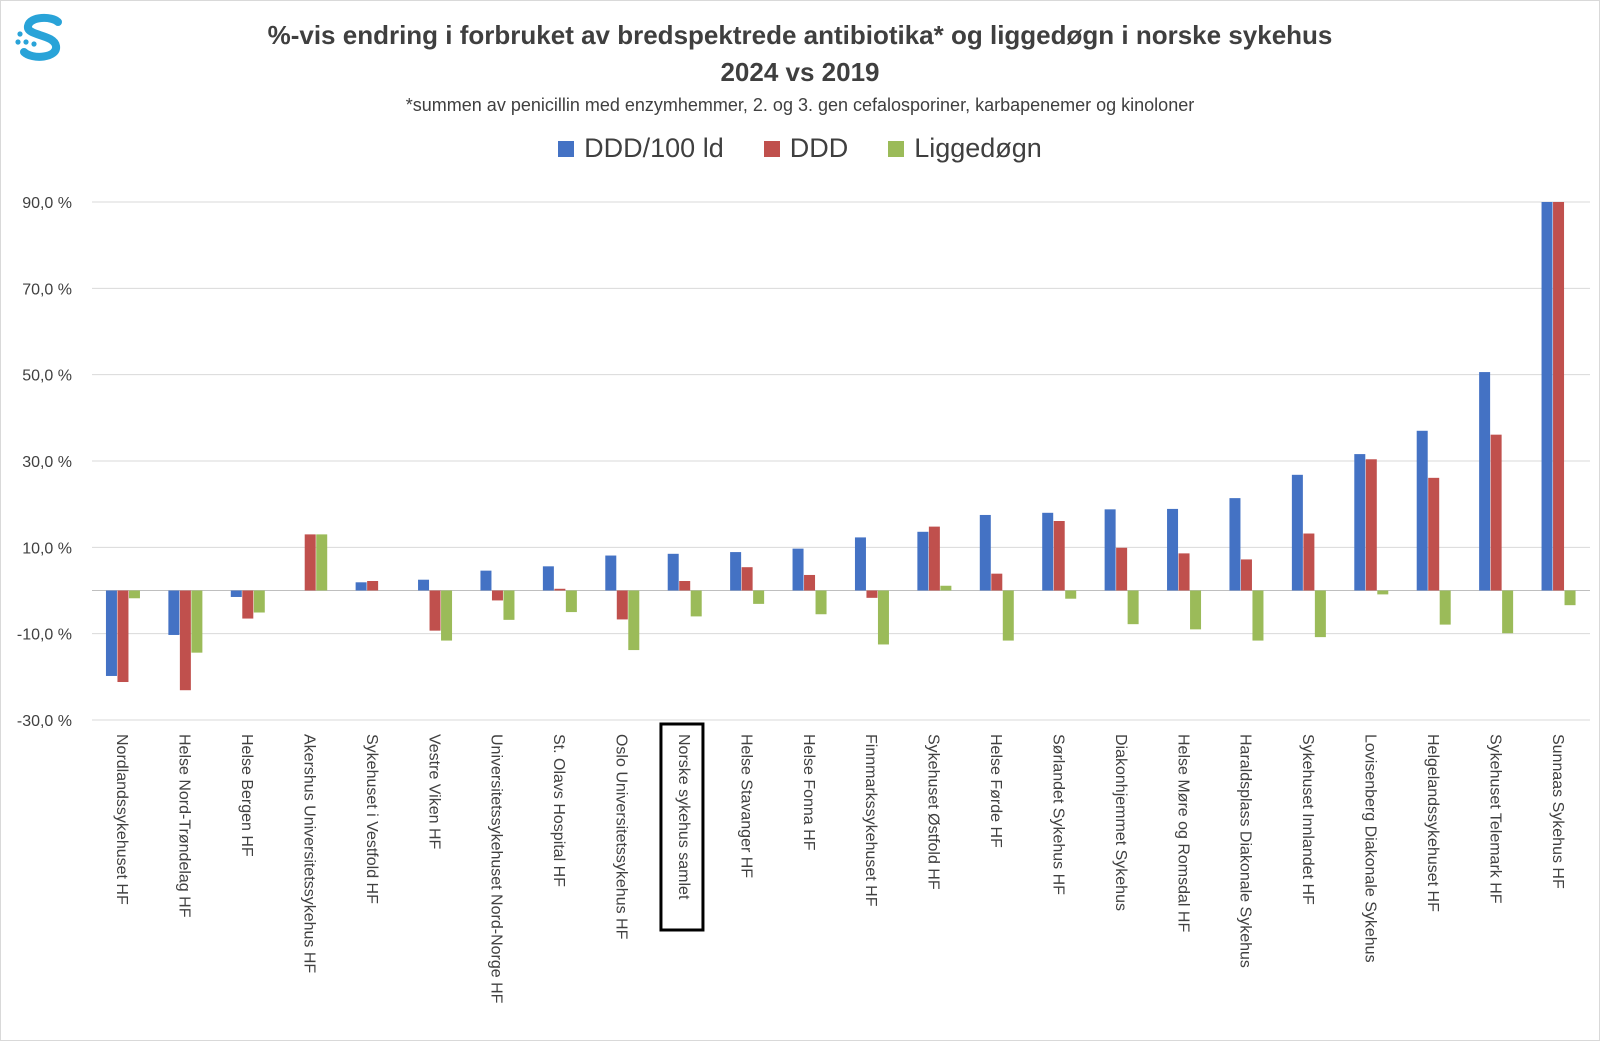 This screenshot has width=1600, height=1041. Describe the element at coordinates (745, 806) in the screenshot. I see `x-tick-label: Helse Stavanger HF` at that location.